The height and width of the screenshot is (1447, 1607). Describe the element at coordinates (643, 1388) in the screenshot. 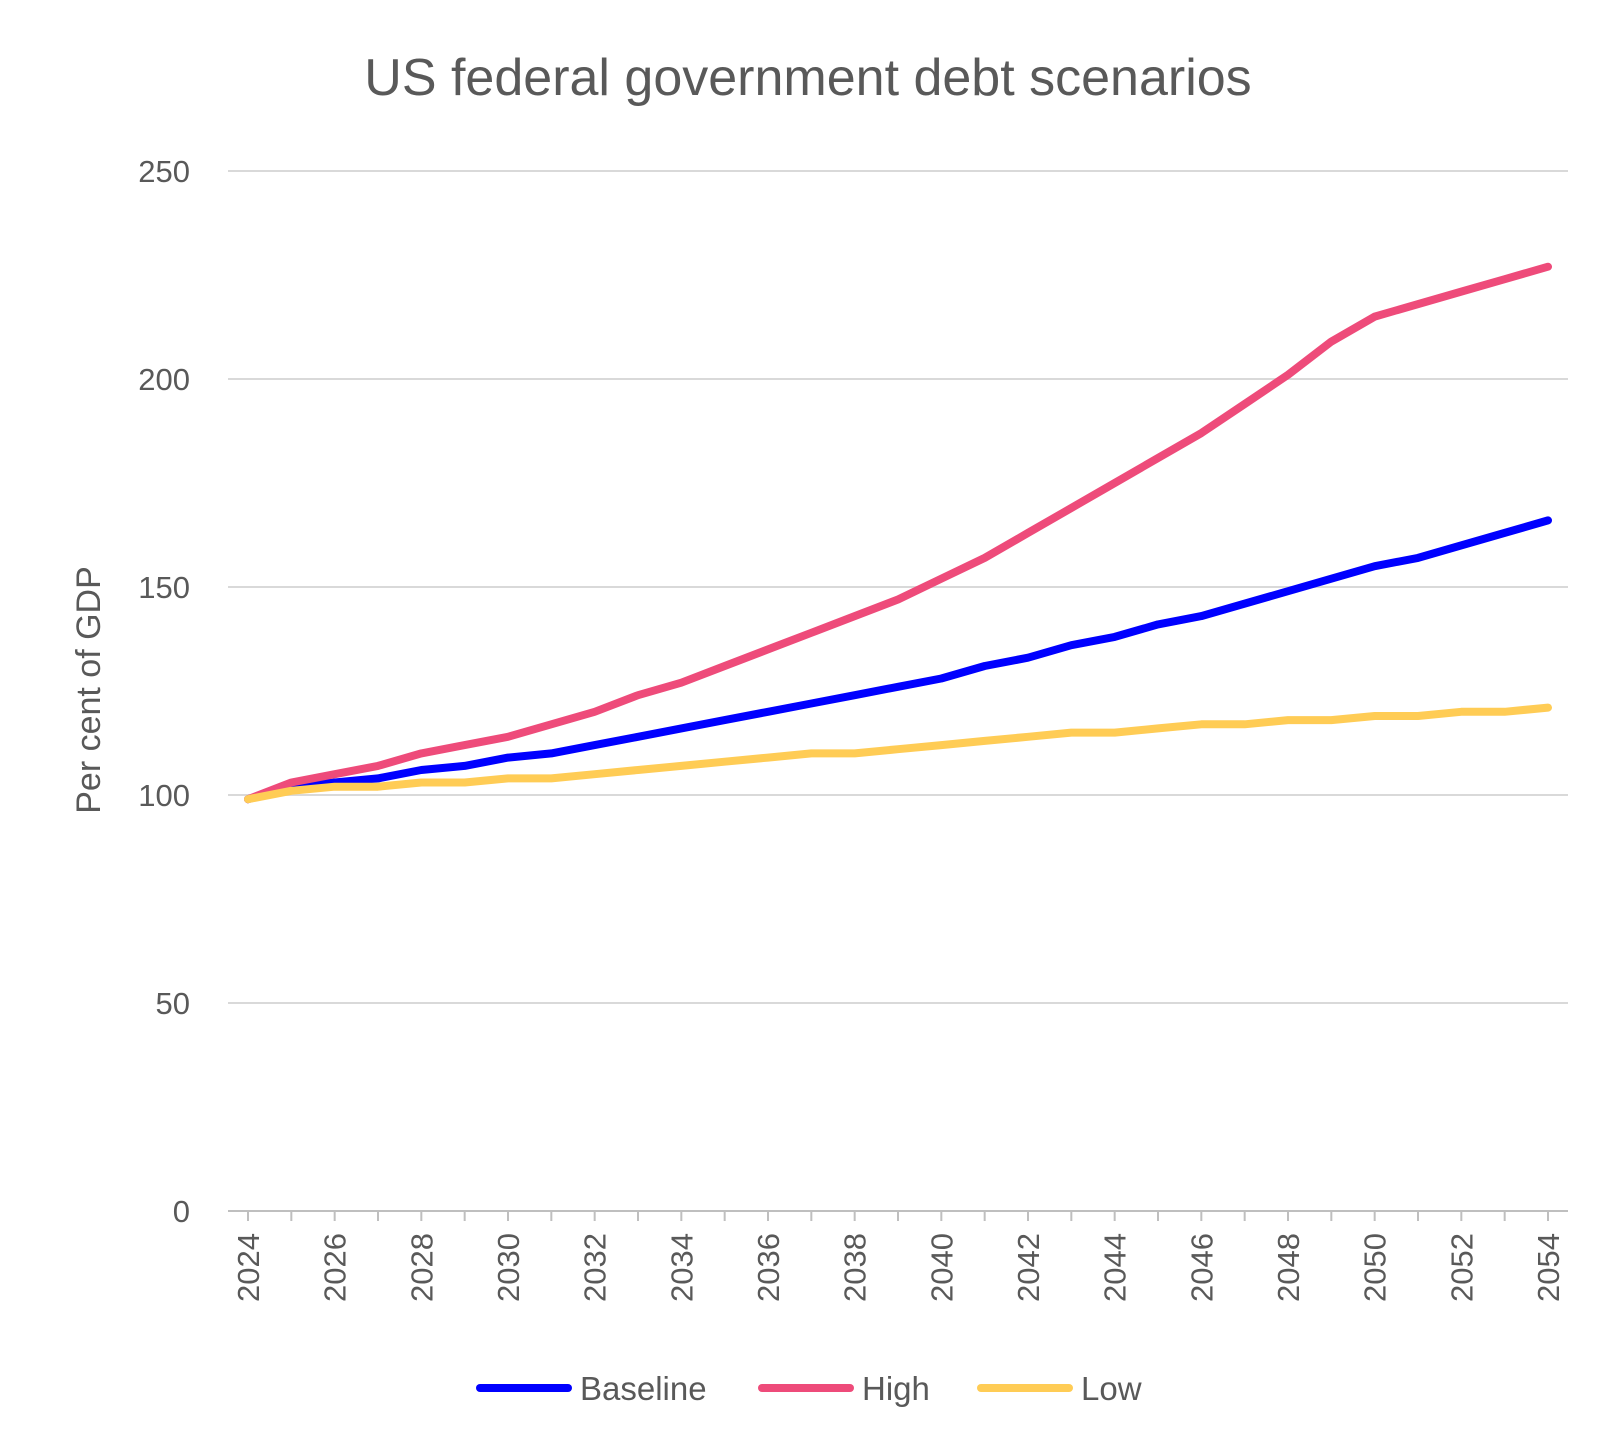

I see `legend-label: Baseline` at that location.